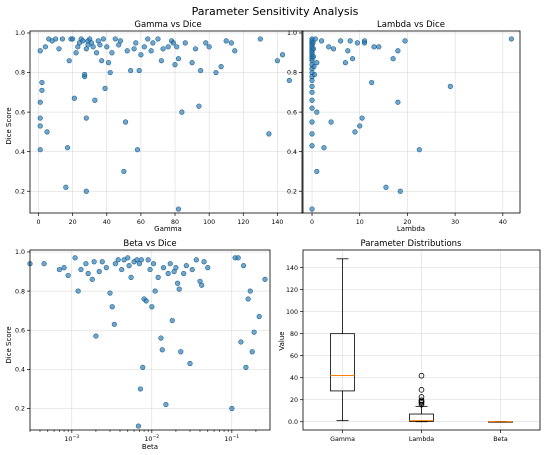  Describe the element at coordinates (9, 125) in the screenshot. I see `y-axis-label: Dice Score` at that location.